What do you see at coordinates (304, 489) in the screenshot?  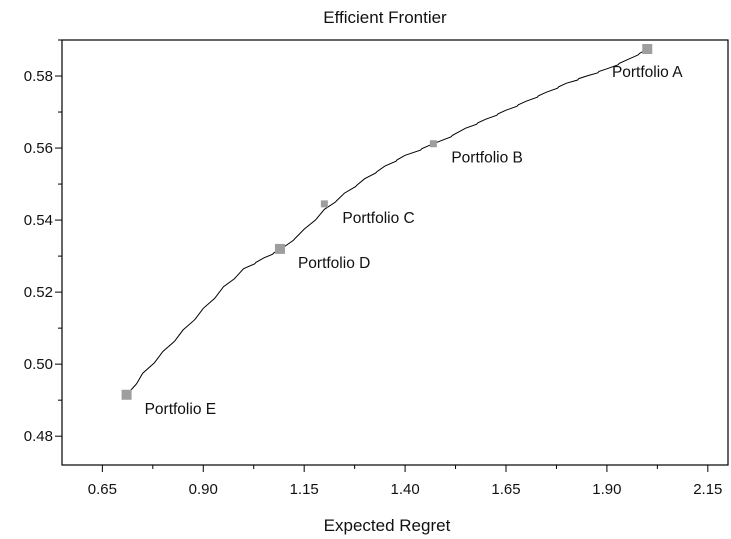 I see `x-tick-label: 1.15` at bounding box center [304, 489].